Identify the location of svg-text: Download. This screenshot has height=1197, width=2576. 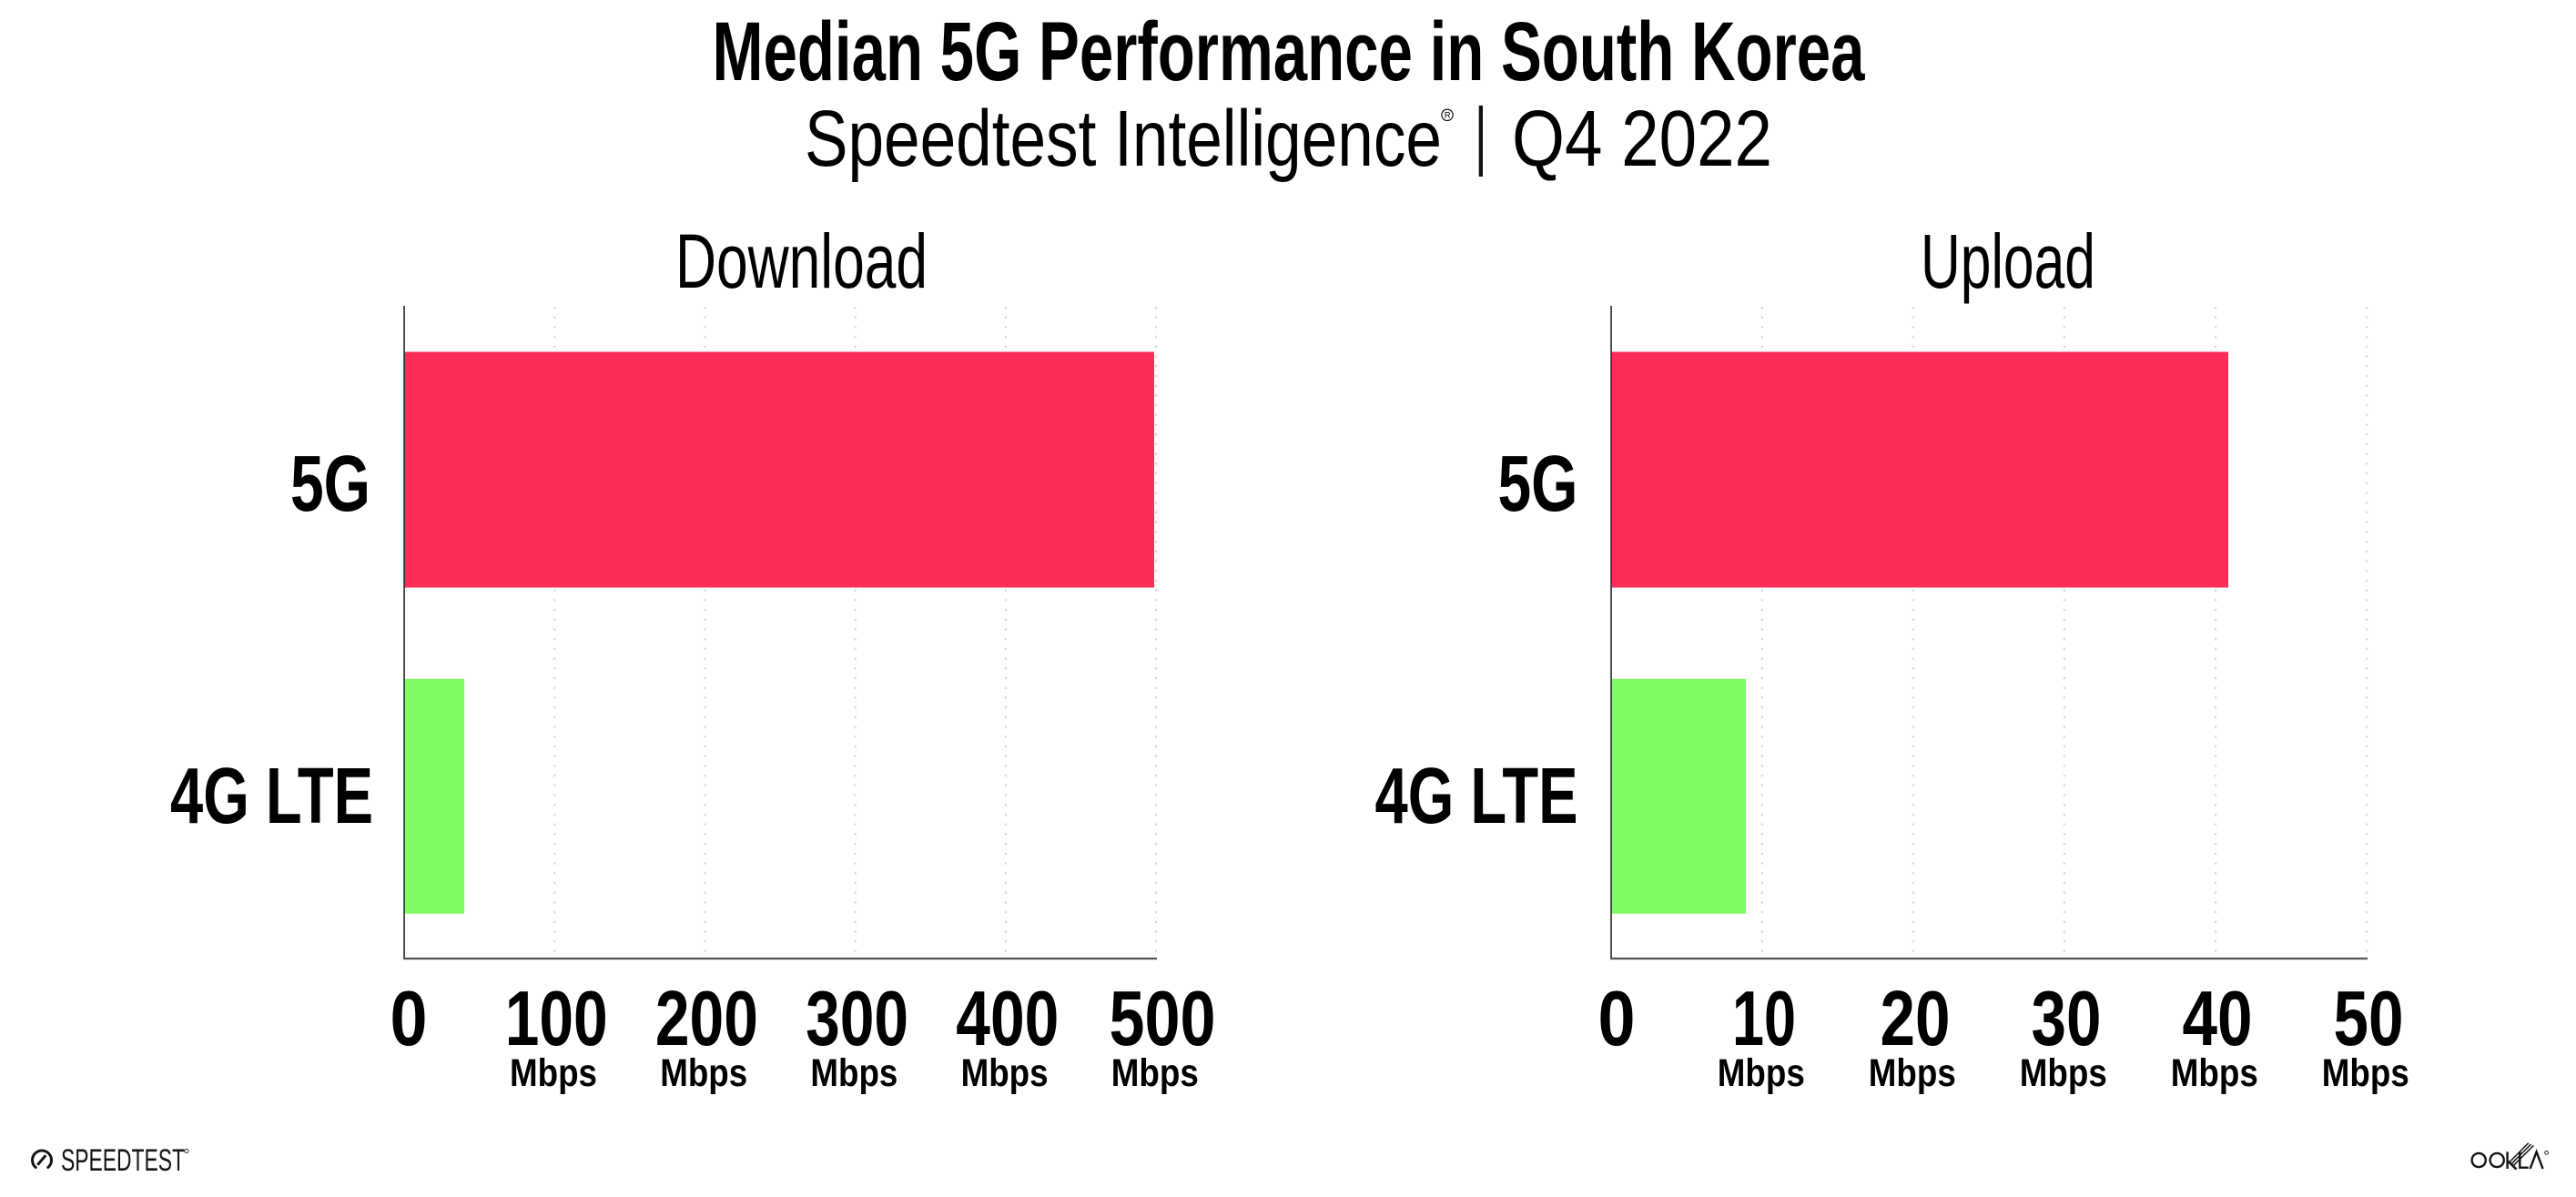
(801, 261).